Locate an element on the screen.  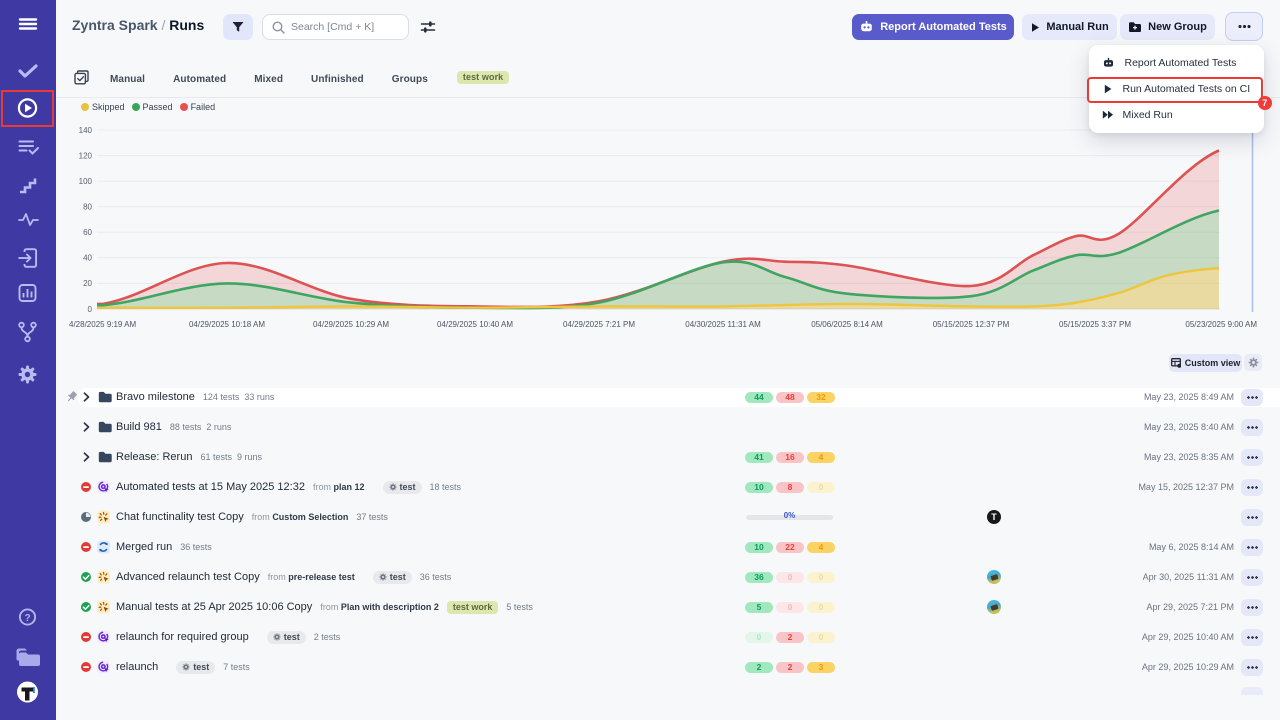
svg-text: 05/15/2025 12:37 PM is located at coordinates (971, 324).